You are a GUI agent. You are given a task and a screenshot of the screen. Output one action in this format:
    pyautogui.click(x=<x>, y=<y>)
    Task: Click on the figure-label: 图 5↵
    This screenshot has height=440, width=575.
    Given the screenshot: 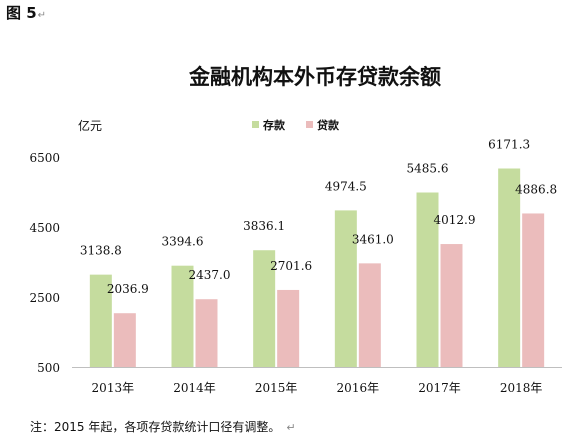 What is the action you would take?
    pyautogui.click(x=26, y=13)
    